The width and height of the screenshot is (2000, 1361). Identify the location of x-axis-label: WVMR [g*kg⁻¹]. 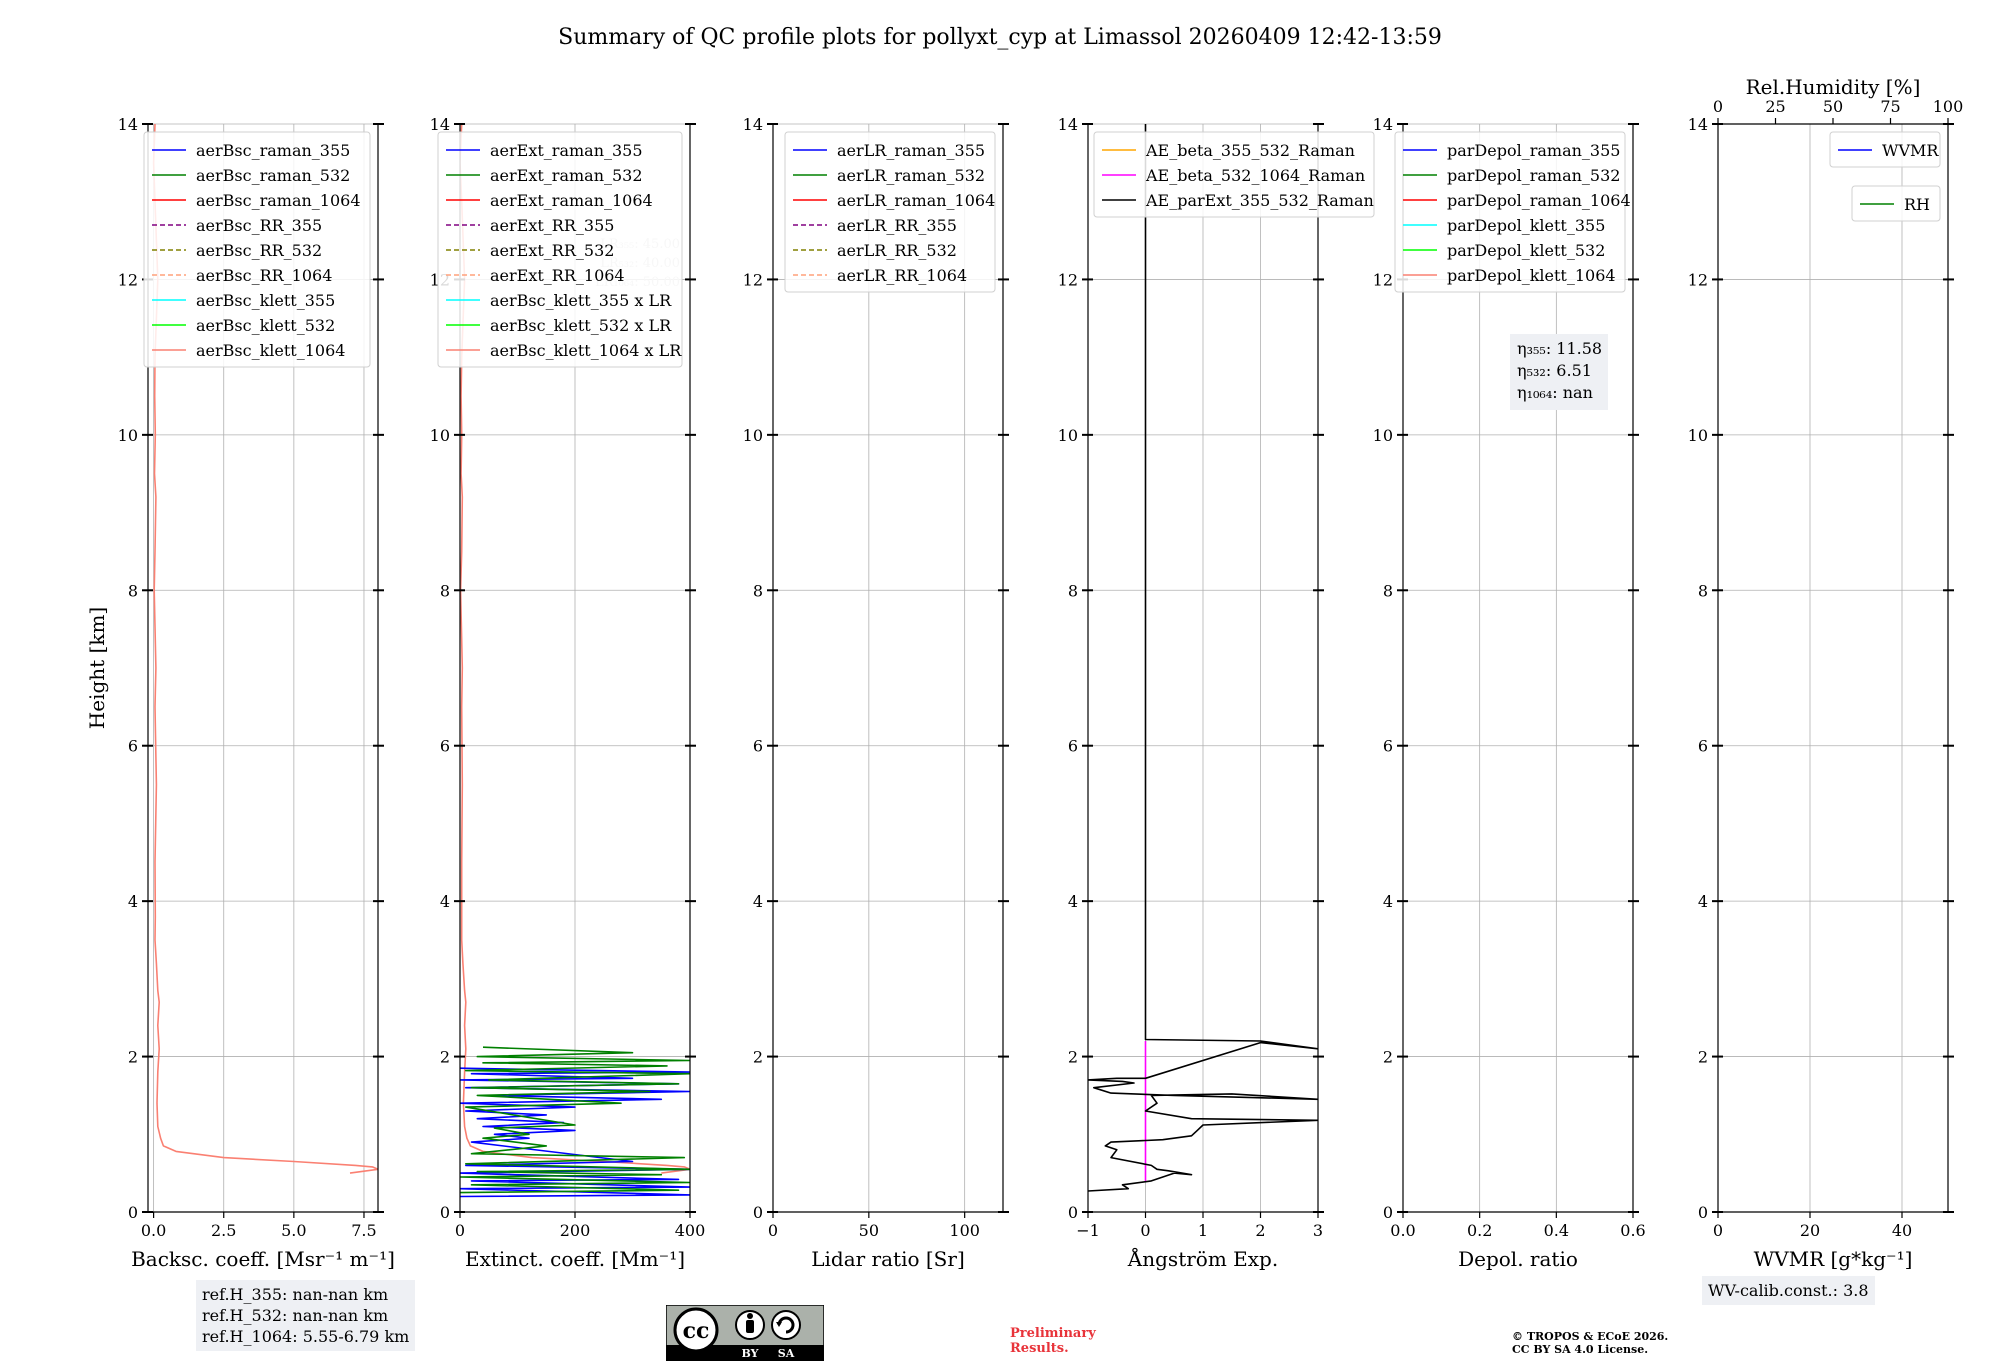
(1833, 1259).